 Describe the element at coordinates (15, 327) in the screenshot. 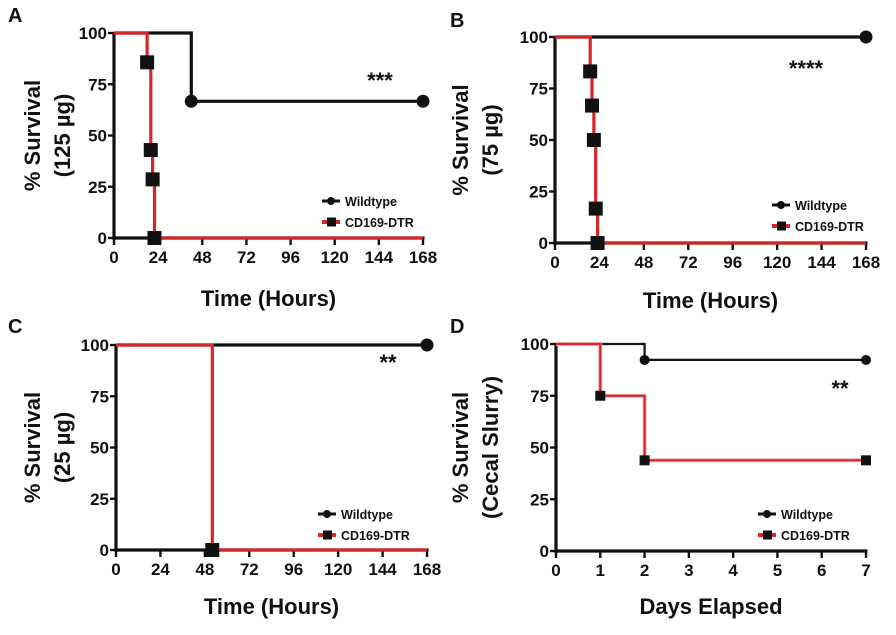

I see `panel-letter: C` at that location.